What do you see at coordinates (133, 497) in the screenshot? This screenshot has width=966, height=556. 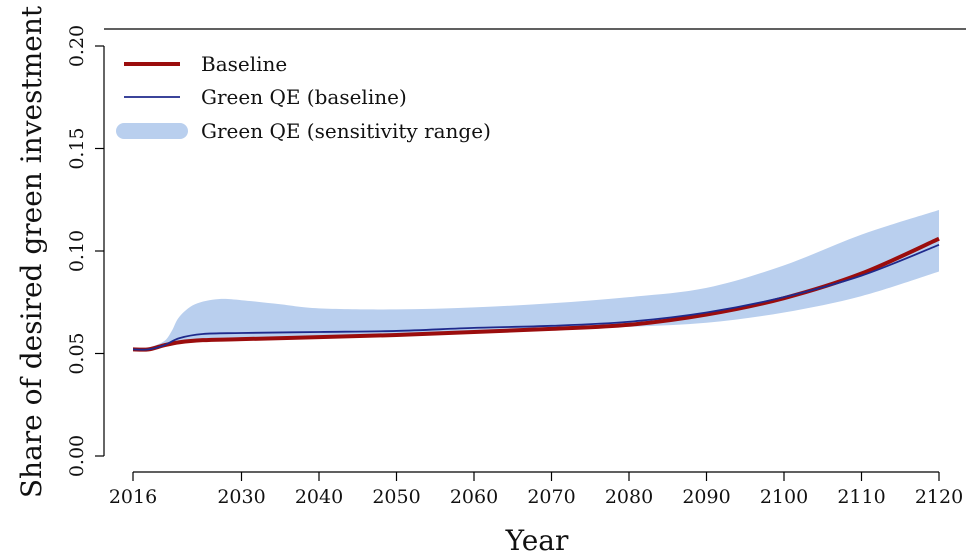 I see `x-tick-label: 2016` at bounding box center [133, 497].